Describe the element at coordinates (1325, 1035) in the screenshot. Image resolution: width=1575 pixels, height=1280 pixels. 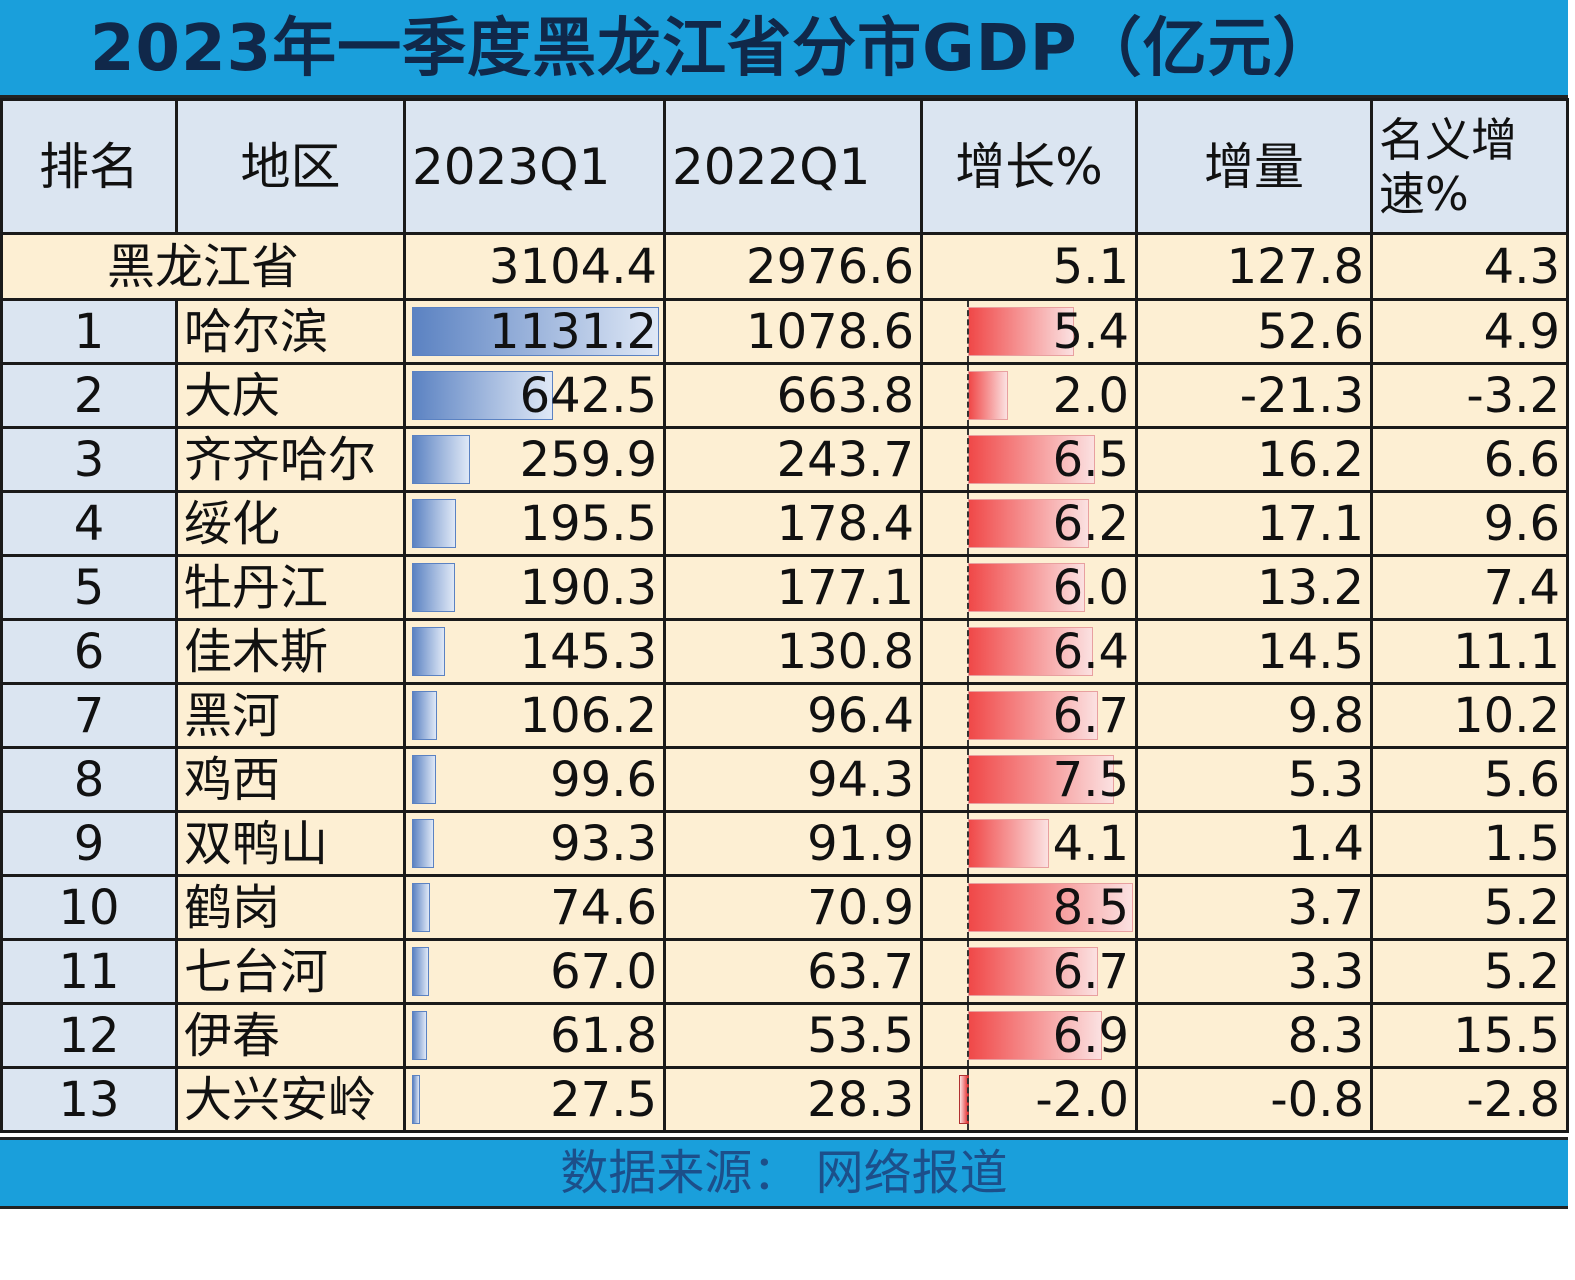
I see `increase-cell-value: 8.3` at that location.